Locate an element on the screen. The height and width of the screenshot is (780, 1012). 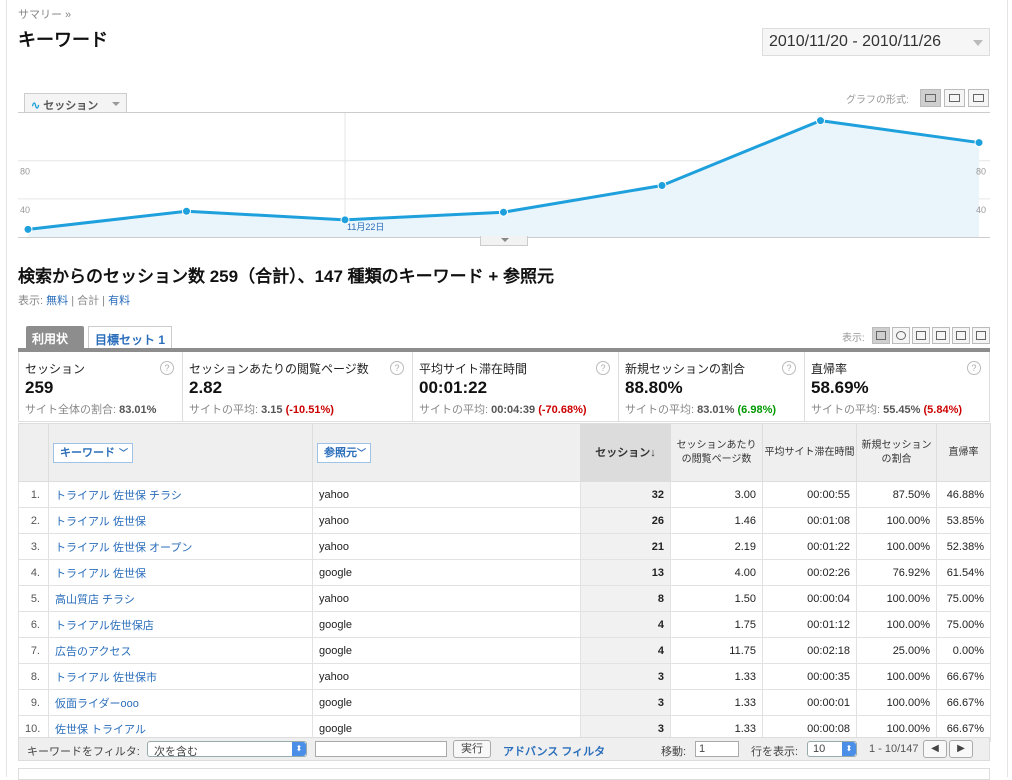
row-pages-per-session: 4.00 is located at coordinates (716, 572).